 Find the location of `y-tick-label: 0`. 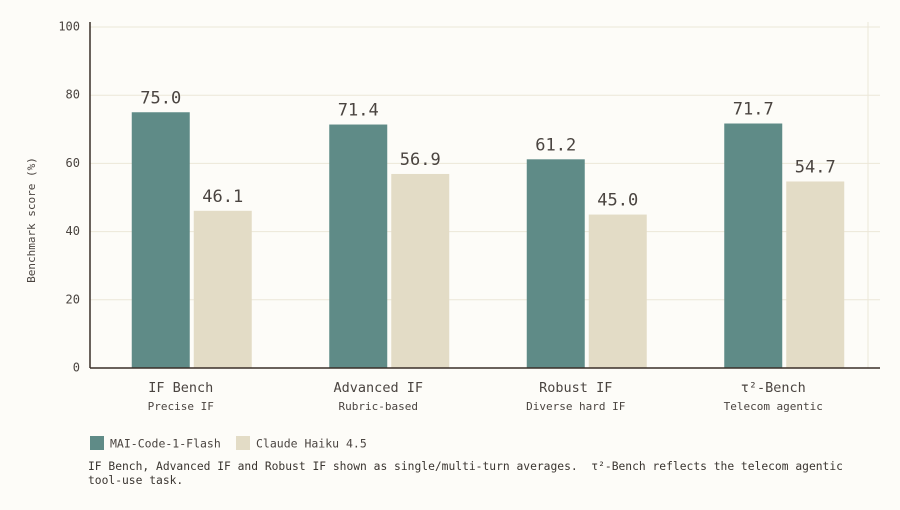

y-tick-label: 0 is located at coordinates (76, 368).